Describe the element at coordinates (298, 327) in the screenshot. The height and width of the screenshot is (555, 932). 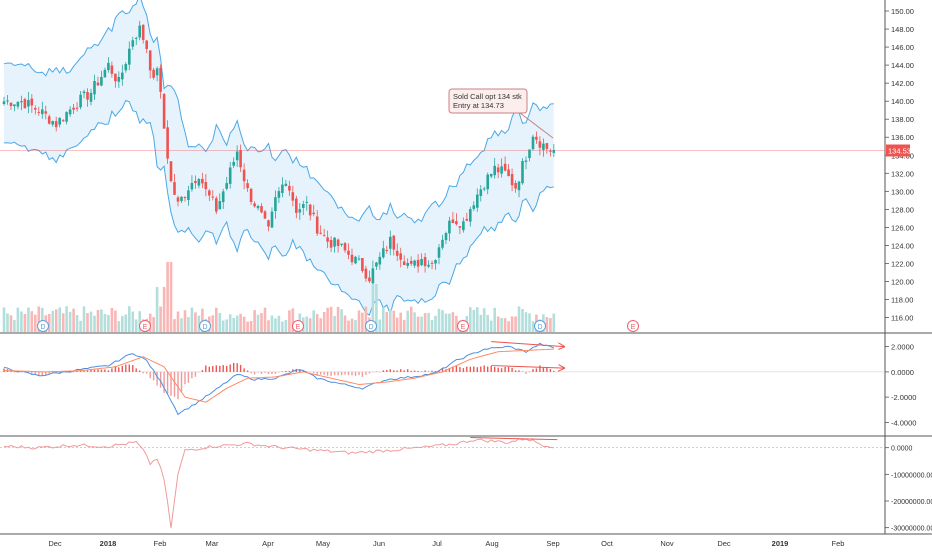
I see `event-marker-label: E` at that location.